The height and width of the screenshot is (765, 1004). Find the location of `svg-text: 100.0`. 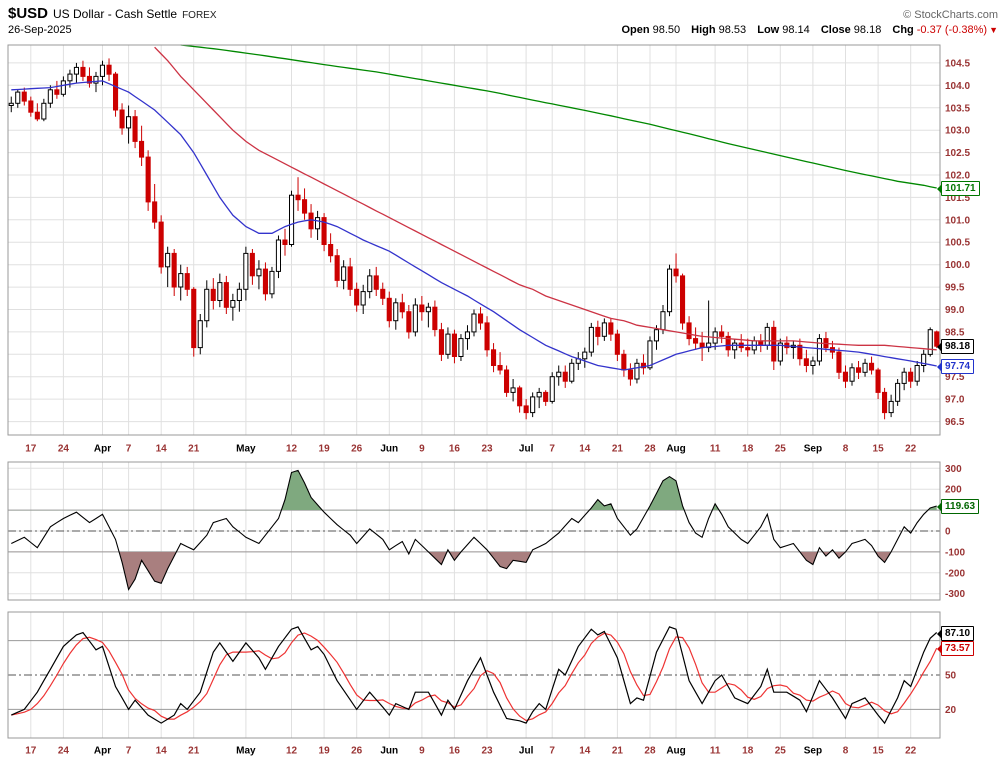

svg-text: 100.0 is located at coordinates (957, 265).